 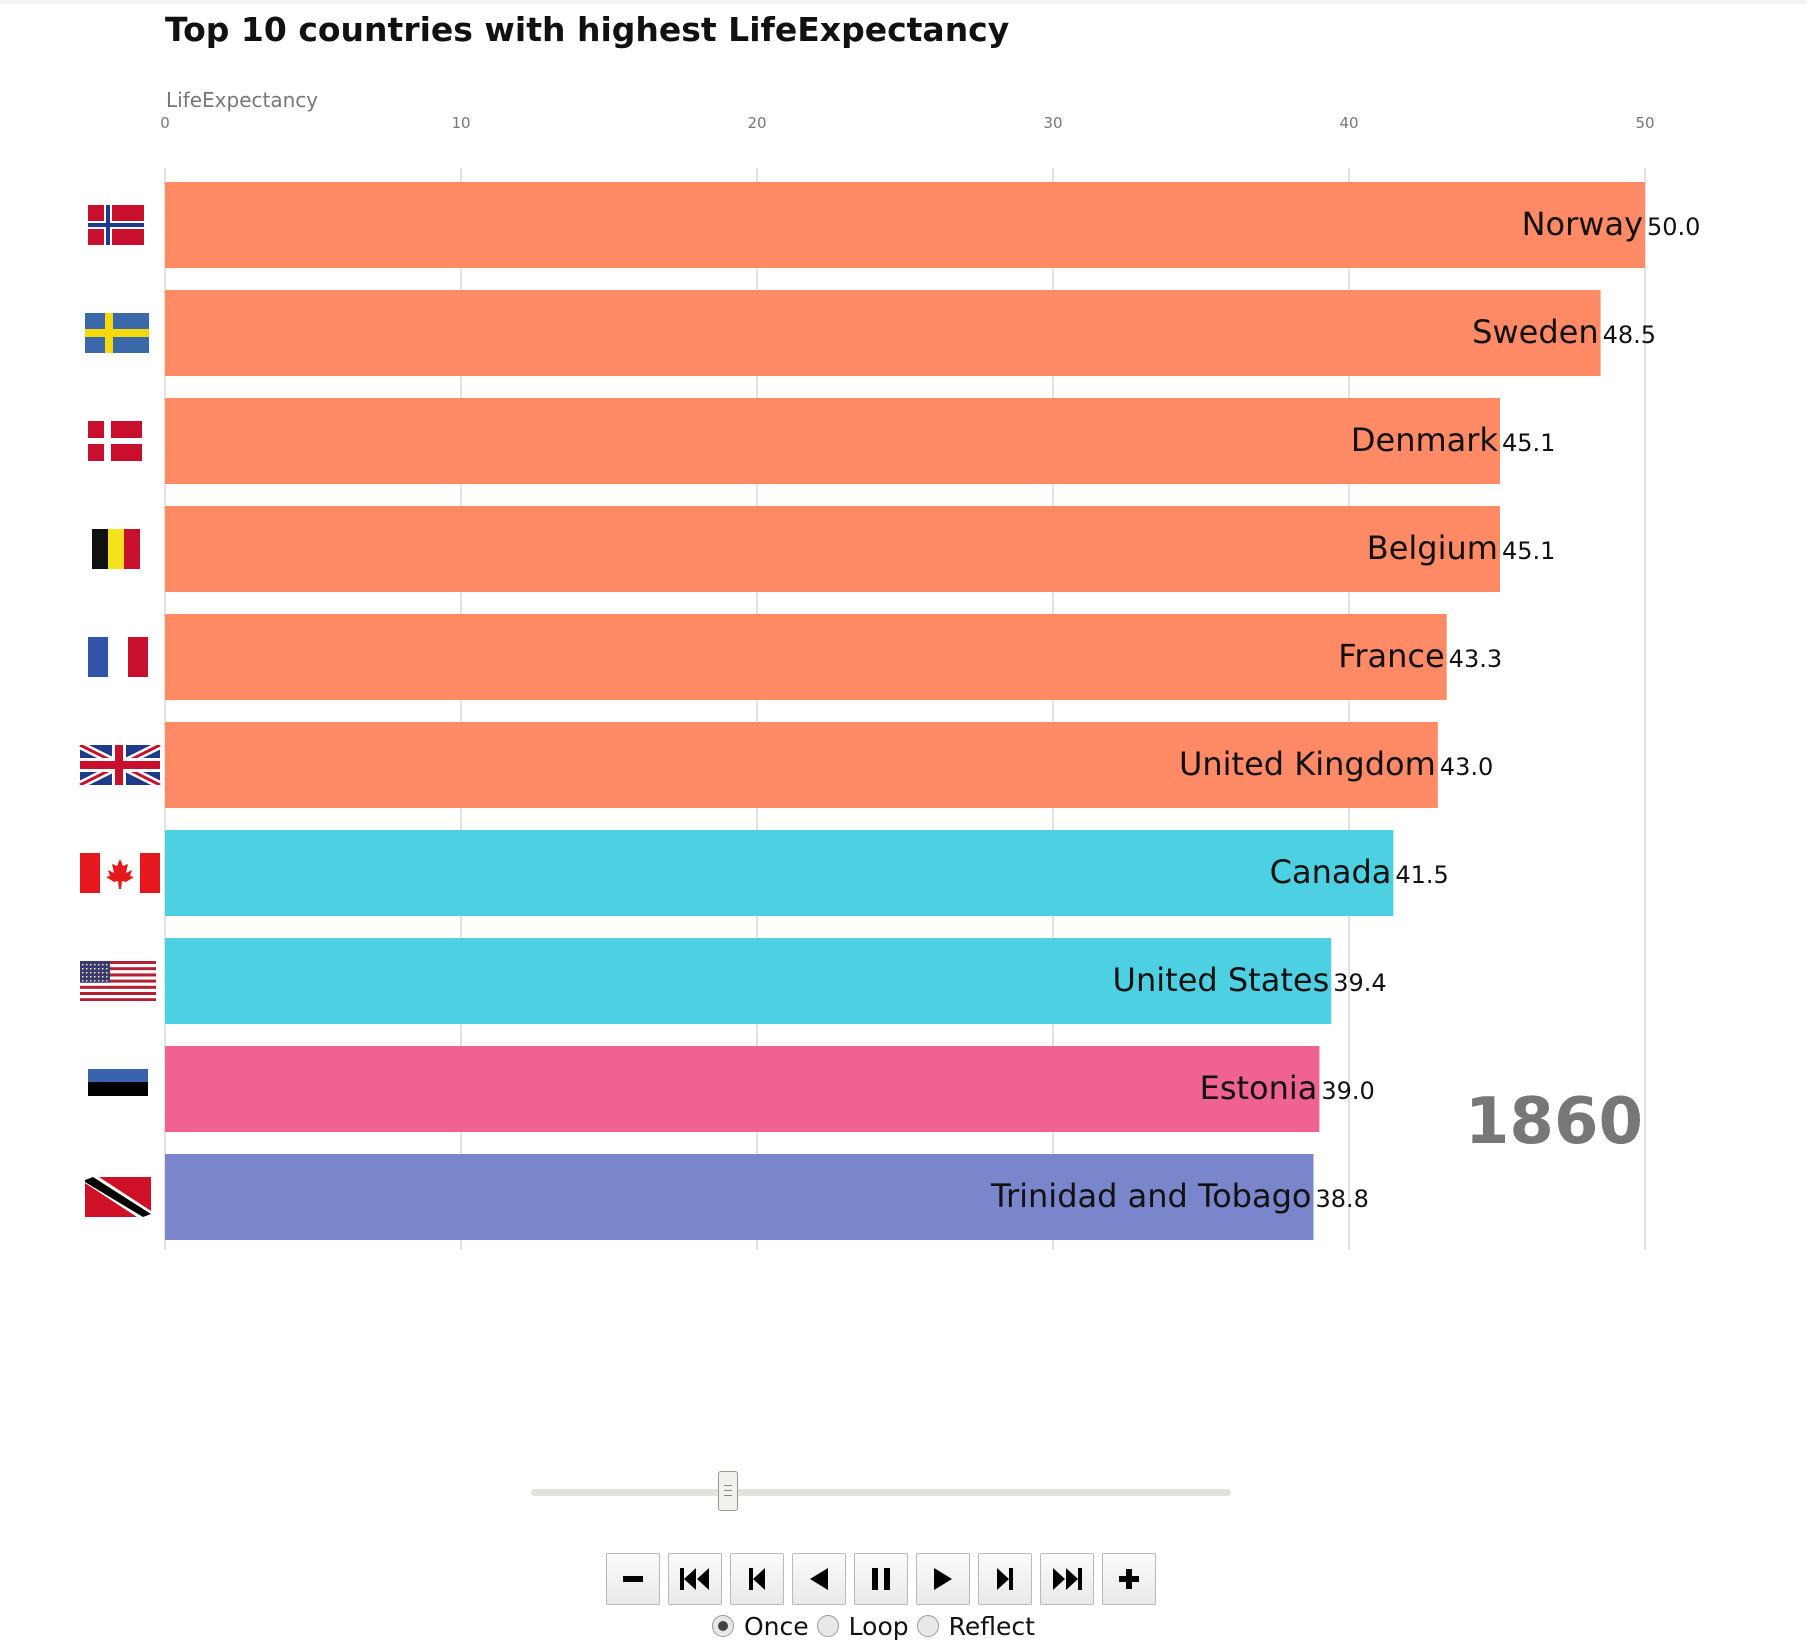 I want to click on mode-loop: Loop, so click(x=862, y=1626).